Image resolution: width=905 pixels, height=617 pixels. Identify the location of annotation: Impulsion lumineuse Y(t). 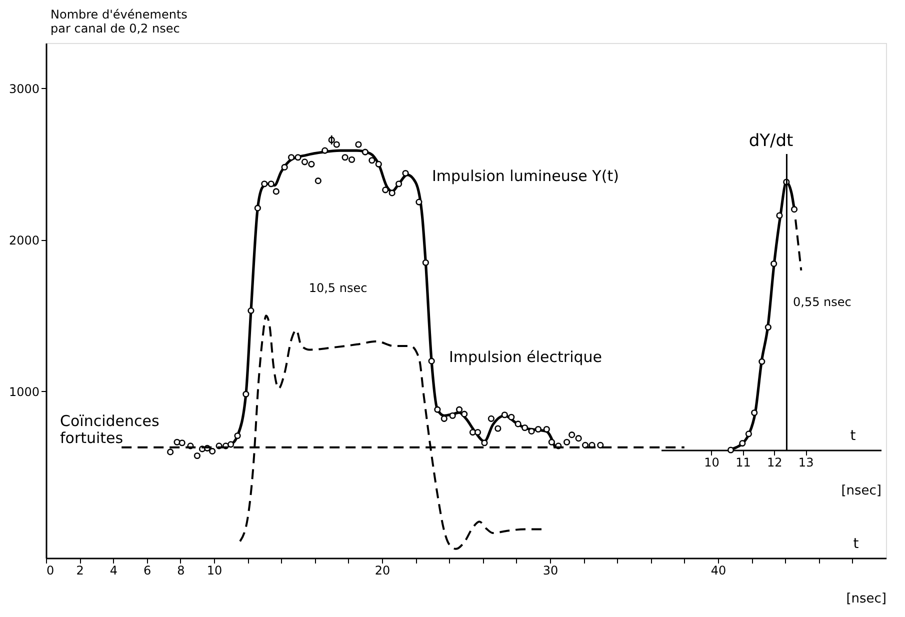
(525, 176).